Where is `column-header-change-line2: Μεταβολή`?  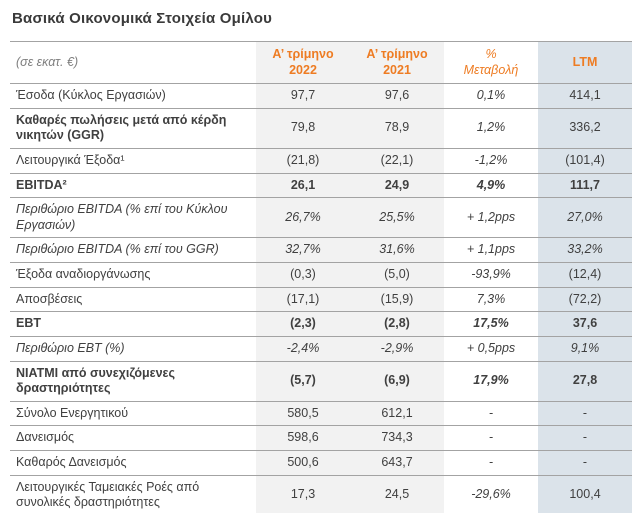
column-header-change-line2: Μεταβολή is located at coordinates (491, 69).